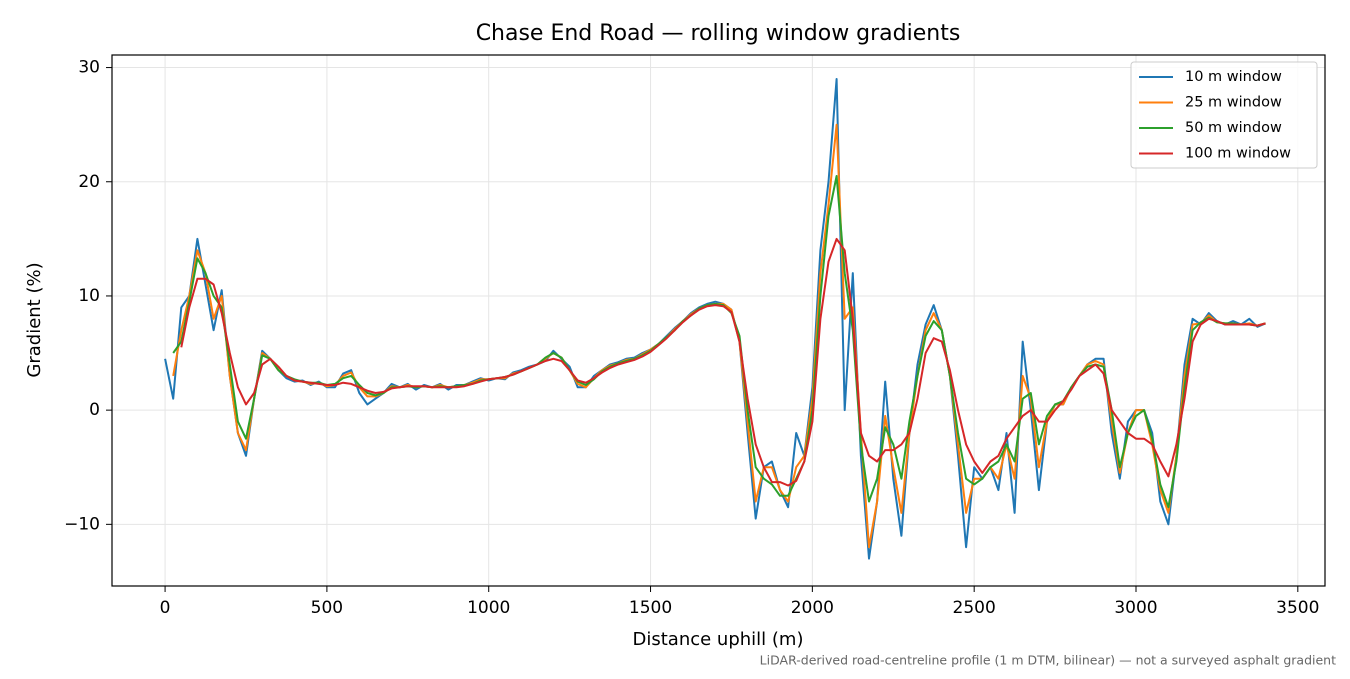 The height and width of the screenshot is (679, 1350). What do you see at coordinates (1238, 154) in the screenshot?
I see `legend-label: 100 m window` at bounding box center [1238, 154].